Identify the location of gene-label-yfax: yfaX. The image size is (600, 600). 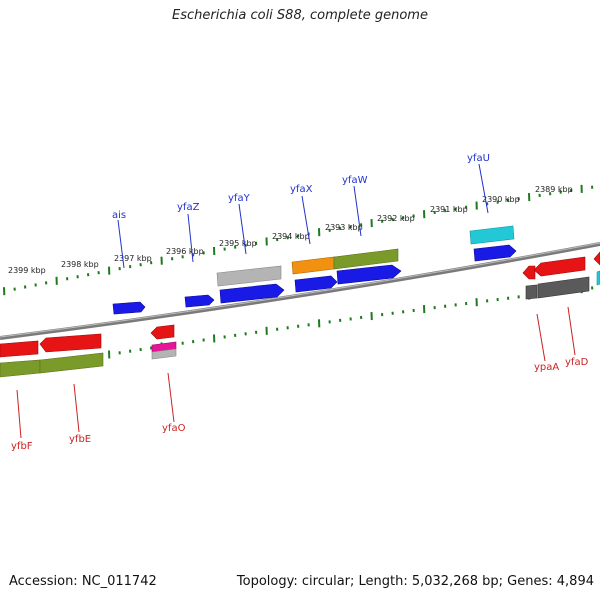
(301, 189).